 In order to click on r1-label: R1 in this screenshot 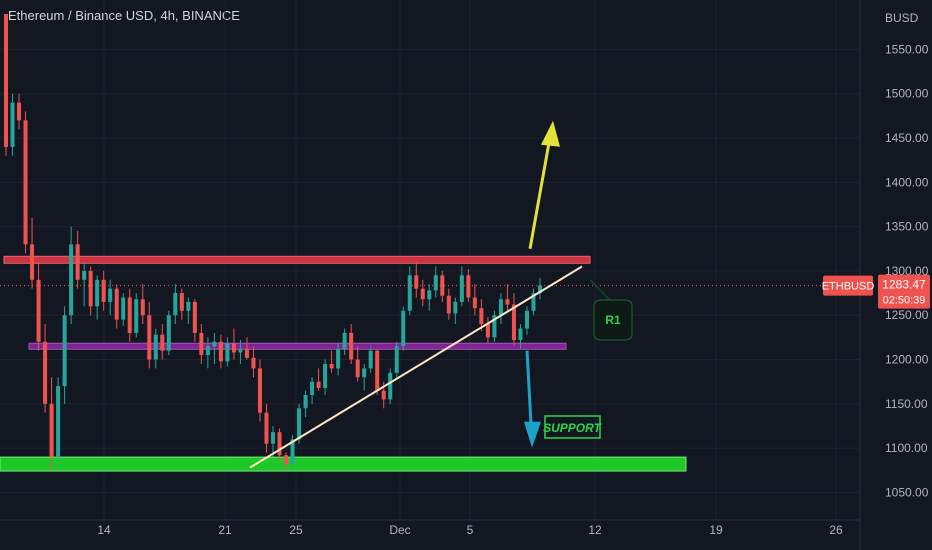, I will do `click(613, 320)`.